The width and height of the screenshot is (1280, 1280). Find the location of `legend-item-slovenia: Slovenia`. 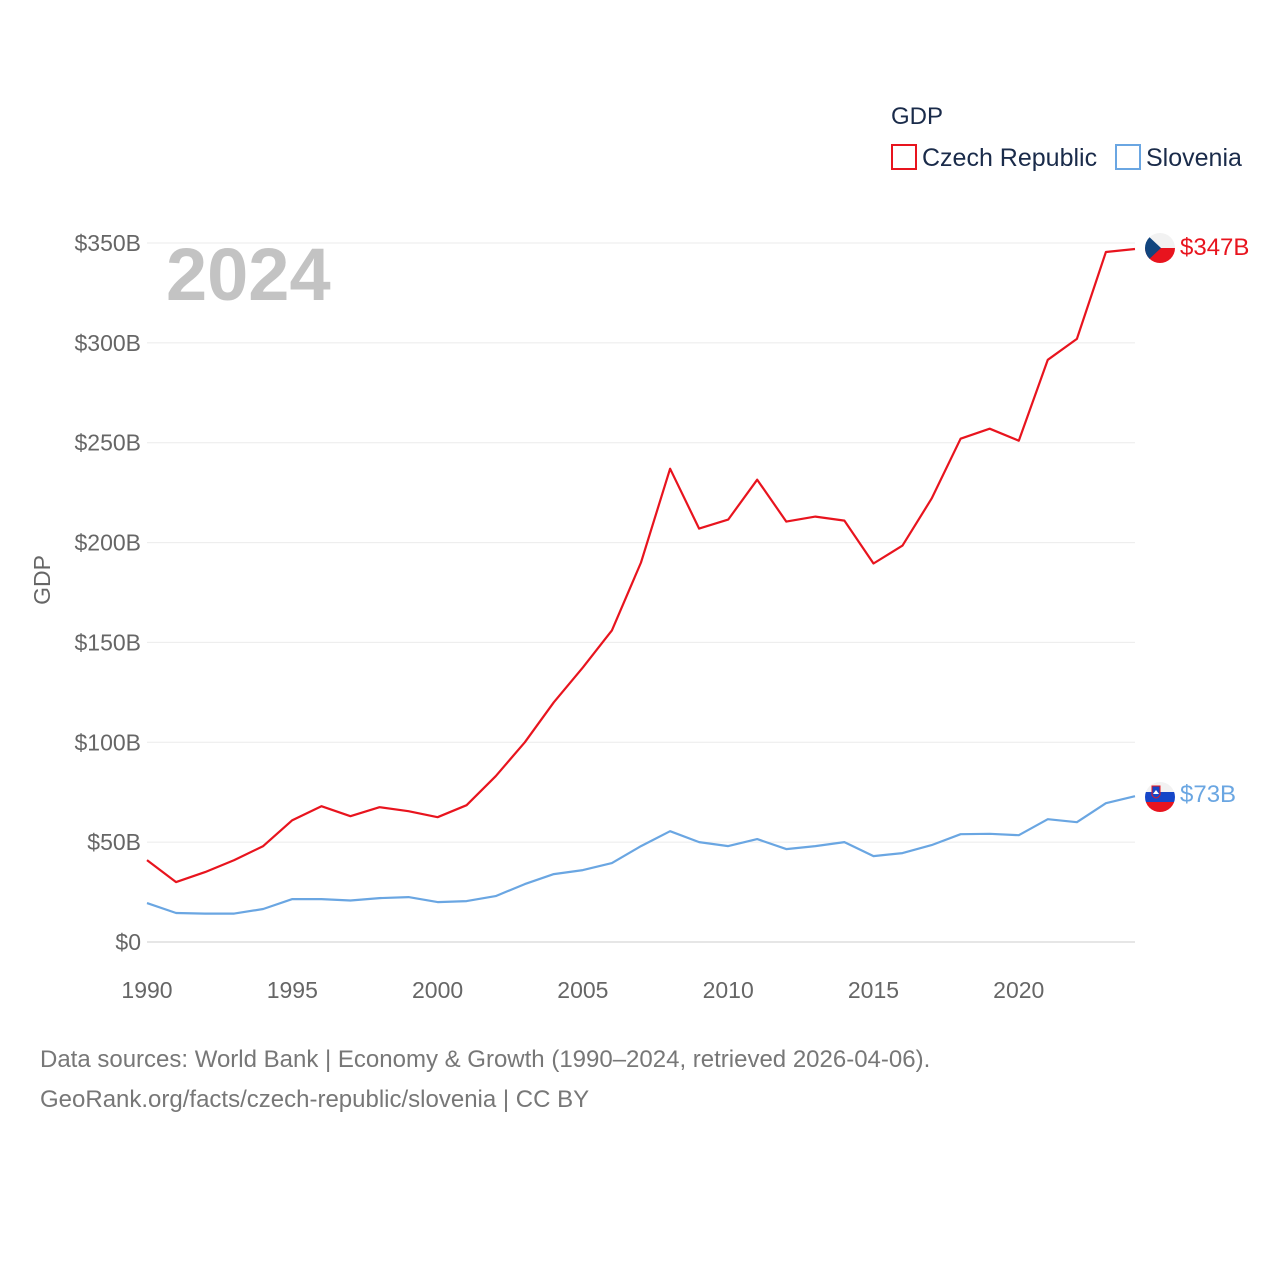

legend-item-slovenia: Slovenia is located at coordinates (1178, 158).